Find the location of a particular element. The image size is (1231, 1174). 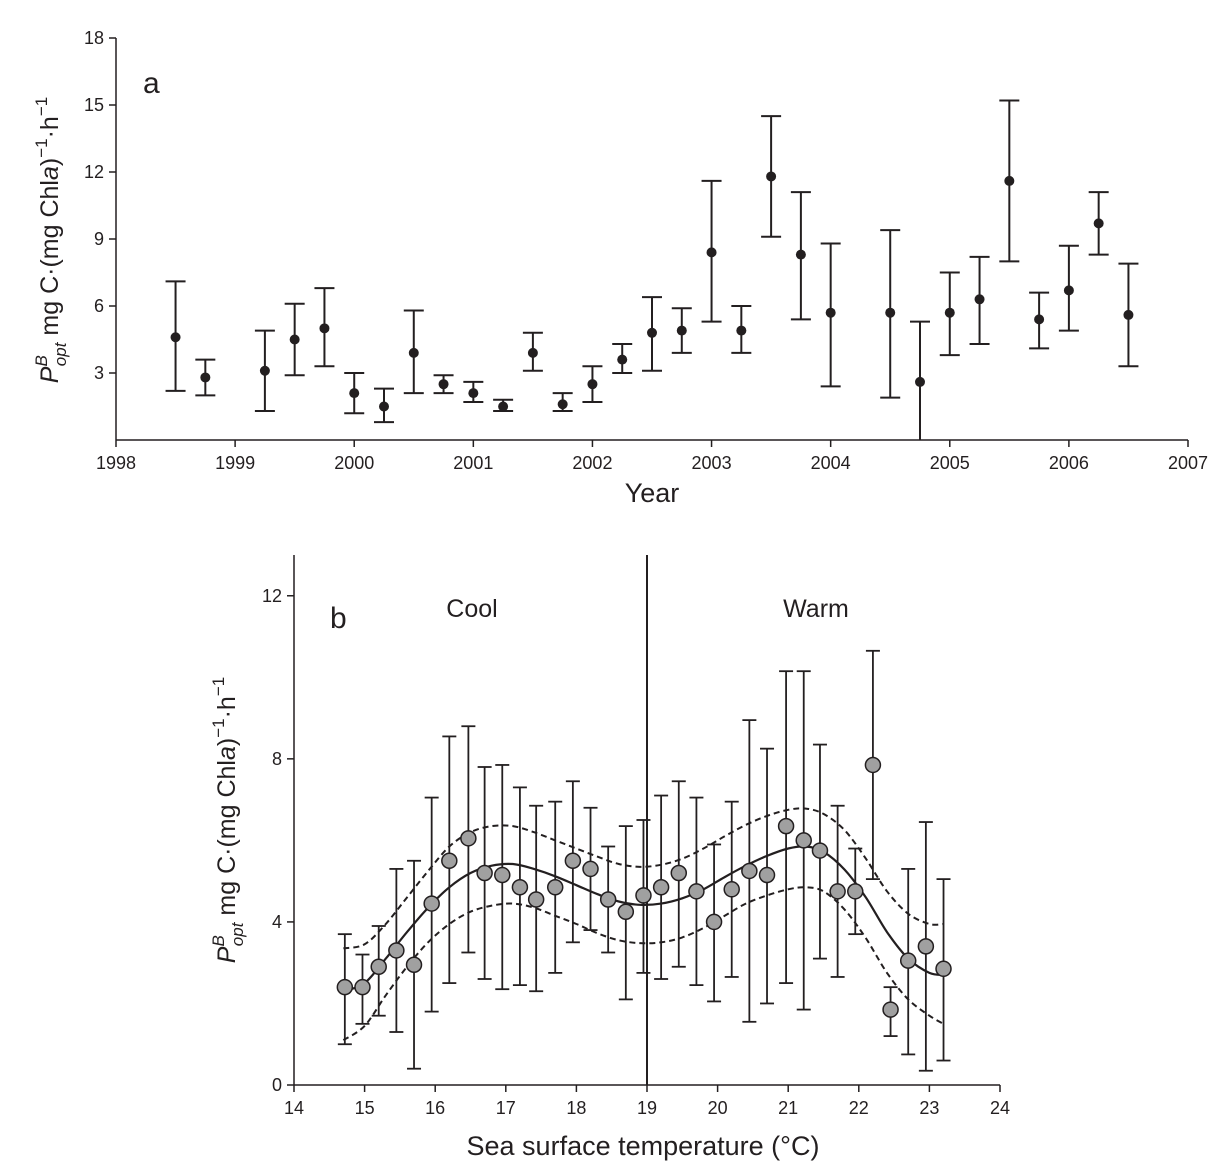

panel-a-x-tick-label: 2002 is located at coordinates (592, 463).